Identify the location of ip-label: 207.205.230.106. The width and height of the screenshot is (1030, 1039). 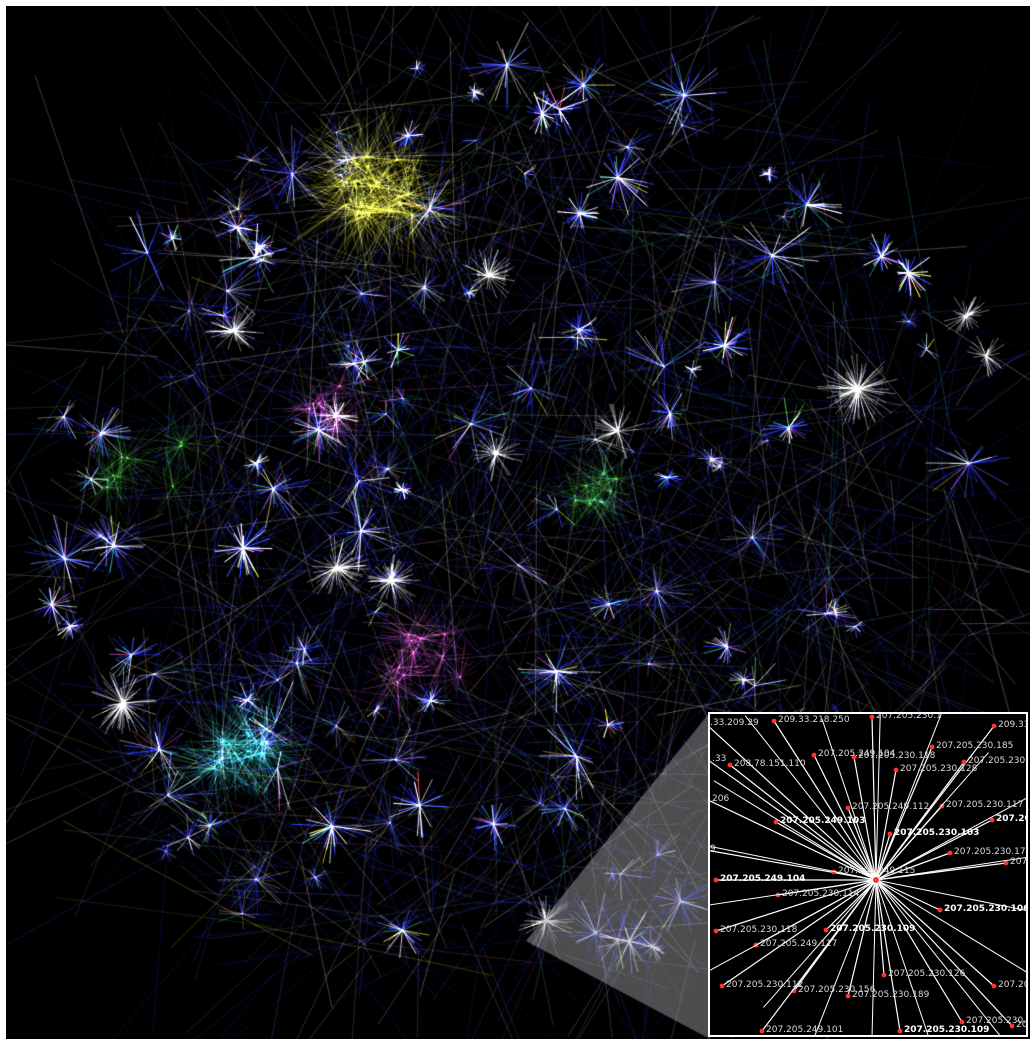
(986, 909).